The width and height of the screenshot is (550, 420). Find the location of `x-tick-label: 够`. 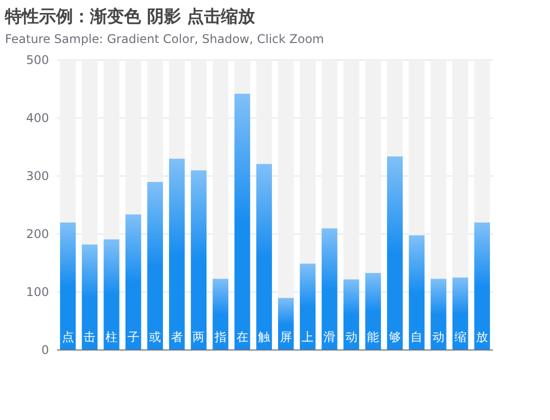

x-tick-label: 够 is located at coordinates (394, 337).